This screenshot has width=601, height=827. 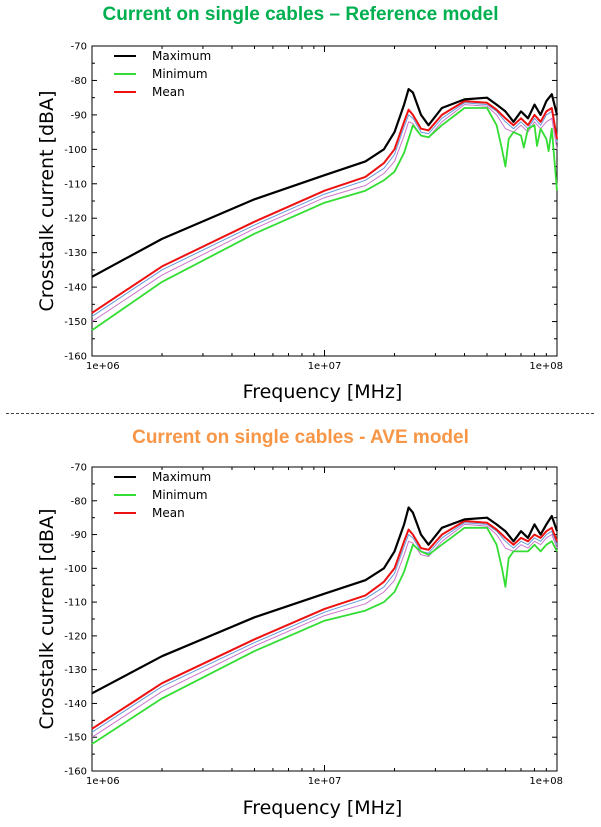 I want to click on chart-title: Current on single cables - AVE model, so click(x=300, y=437).